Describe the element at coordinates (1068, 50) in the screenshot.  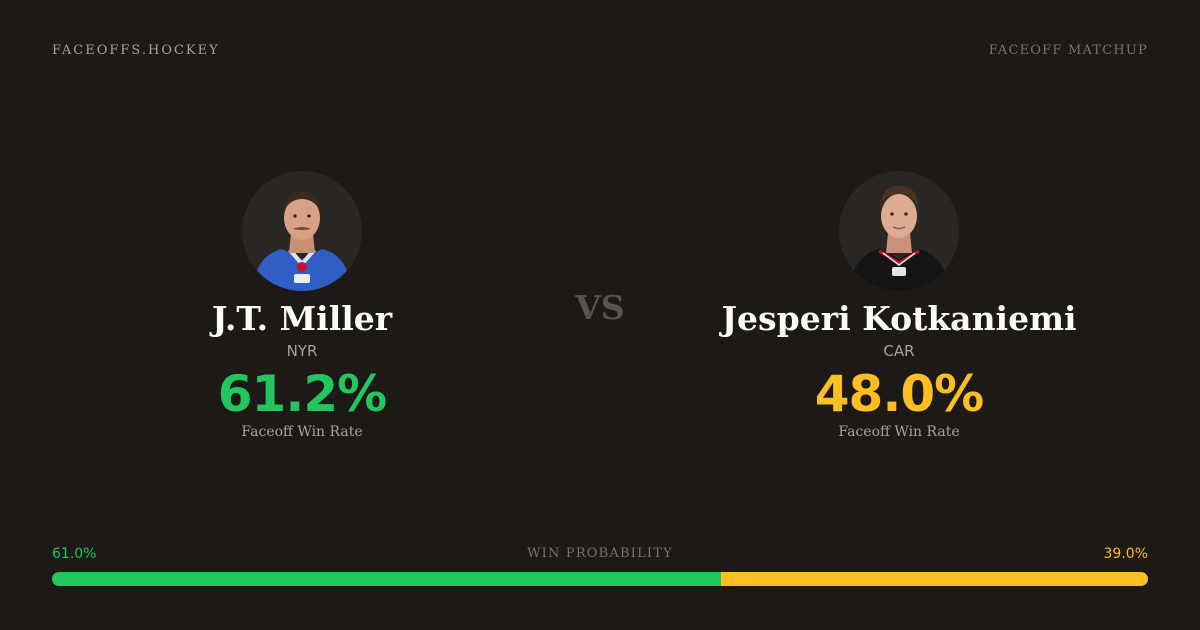
I see `page-label: FACEOFF MATCHUP` at that location.